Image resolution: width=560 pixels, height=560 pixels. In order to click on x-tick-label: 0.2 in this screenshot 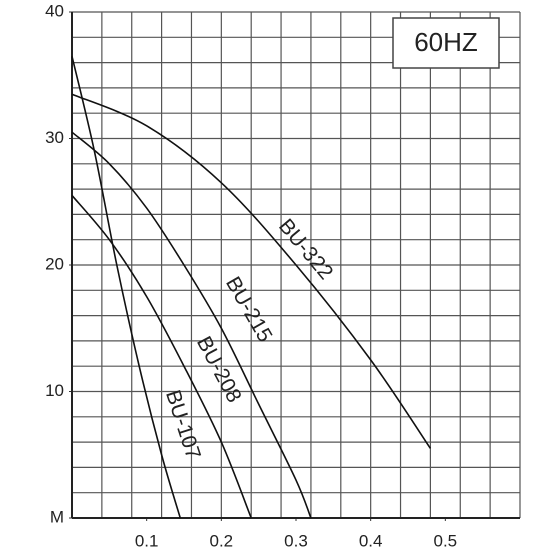, I will do `click(222, 540)`.